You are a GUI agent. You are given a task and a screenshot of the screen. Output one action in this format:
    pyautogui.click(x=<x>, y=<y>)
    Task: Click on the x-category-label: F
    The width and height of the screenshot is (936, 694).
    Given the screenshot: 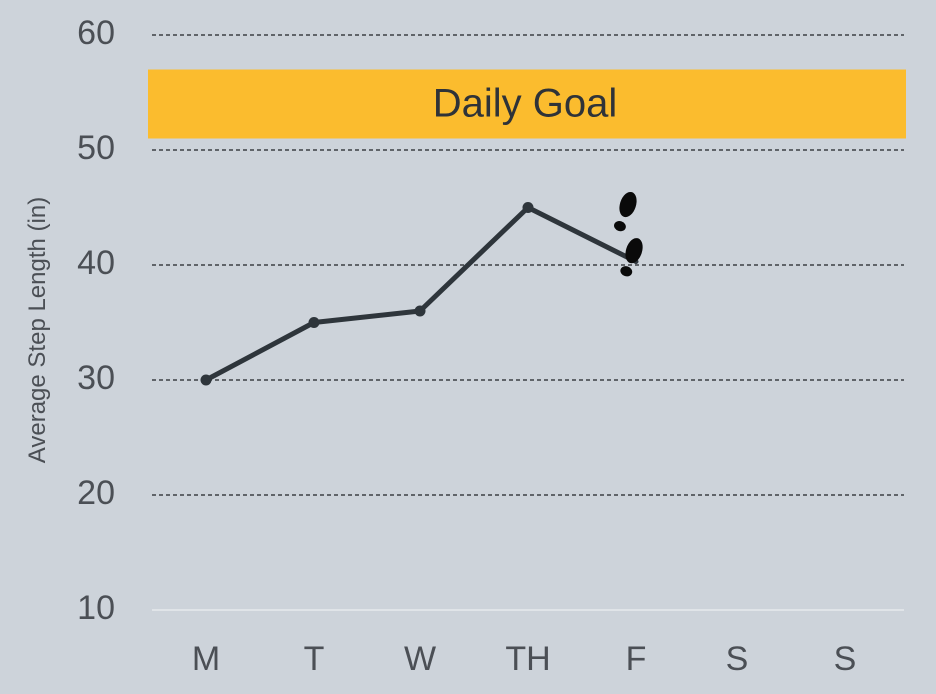 What is the action you would take?
    pyautogui.click(x=636, y=659)
    